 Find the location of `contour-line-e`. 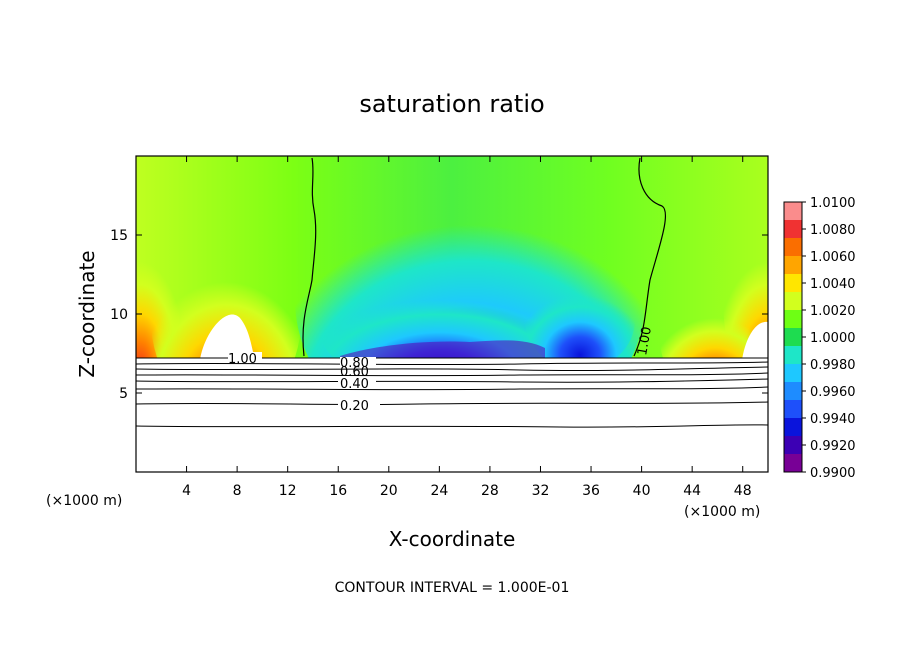

contour-line-e is located at coordinates (452, 388).